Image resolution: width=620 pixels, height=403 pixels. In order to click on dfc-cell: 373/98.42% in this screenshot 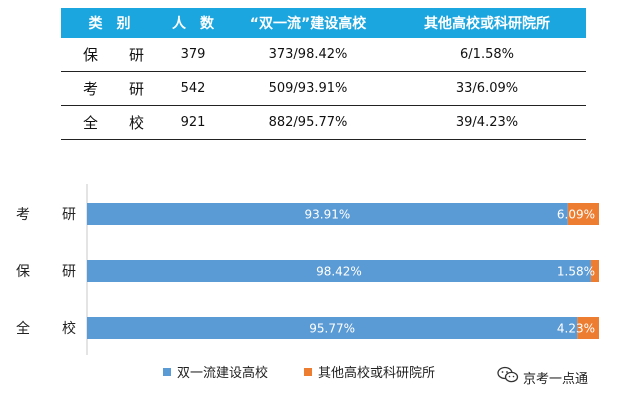, I will do `click(308, 55)`.